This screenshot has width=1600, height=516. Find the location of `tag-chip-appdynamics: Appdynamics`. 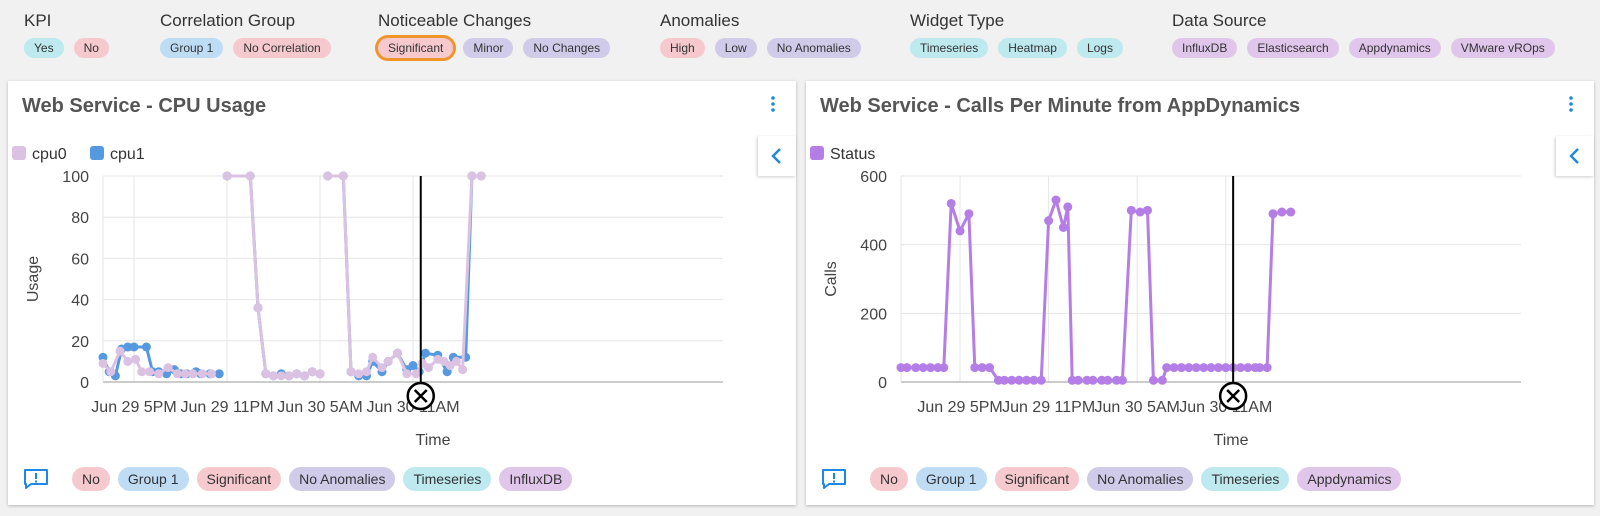

tag-chip-appdynamics: Appdynamics is located at coordinates (1349, 479).